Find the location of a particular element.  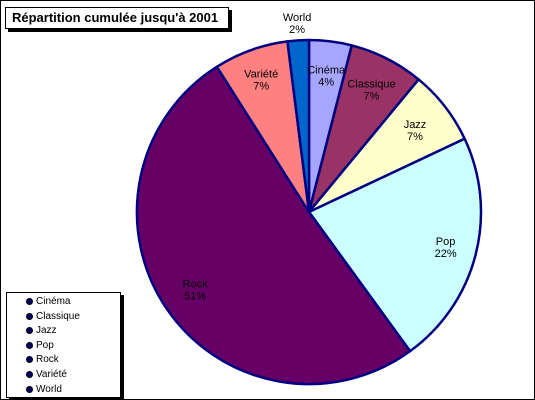

legend-item-classique: Classique is located at coordinates (73, 317).